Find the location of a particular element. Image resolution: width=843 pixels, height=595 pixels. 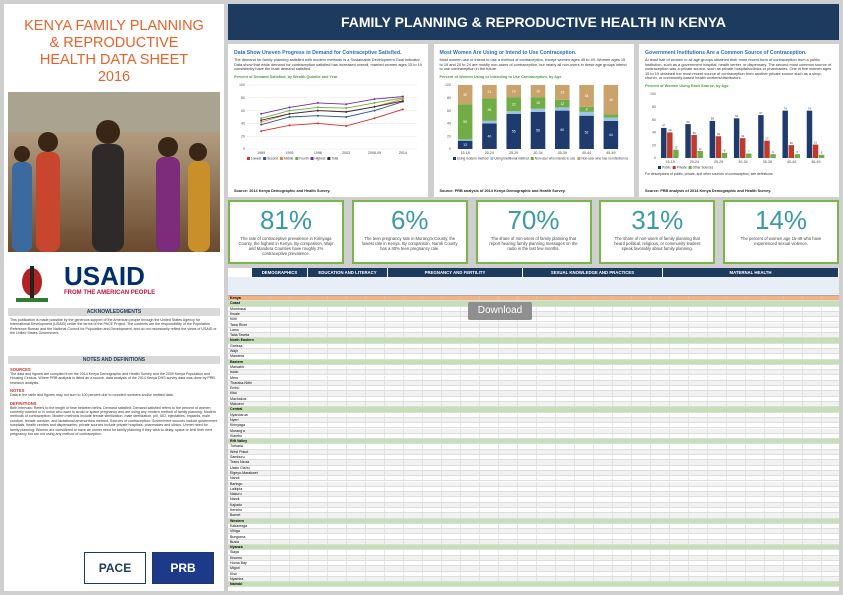

table-row: Uasin Gishu is located at coordinates (533, 468).